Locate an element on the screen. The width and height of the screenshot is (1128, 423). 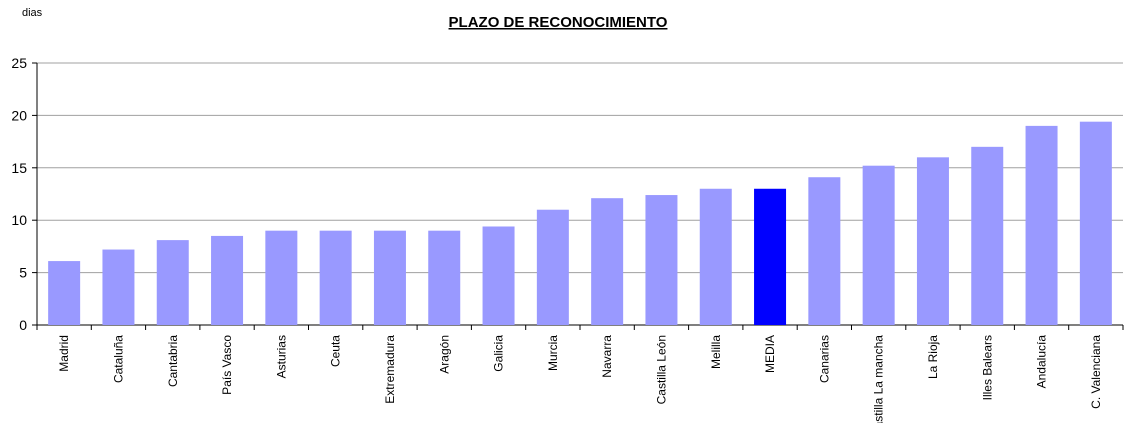
x-tick-label: Galicia is located at coordinates (499, 353).